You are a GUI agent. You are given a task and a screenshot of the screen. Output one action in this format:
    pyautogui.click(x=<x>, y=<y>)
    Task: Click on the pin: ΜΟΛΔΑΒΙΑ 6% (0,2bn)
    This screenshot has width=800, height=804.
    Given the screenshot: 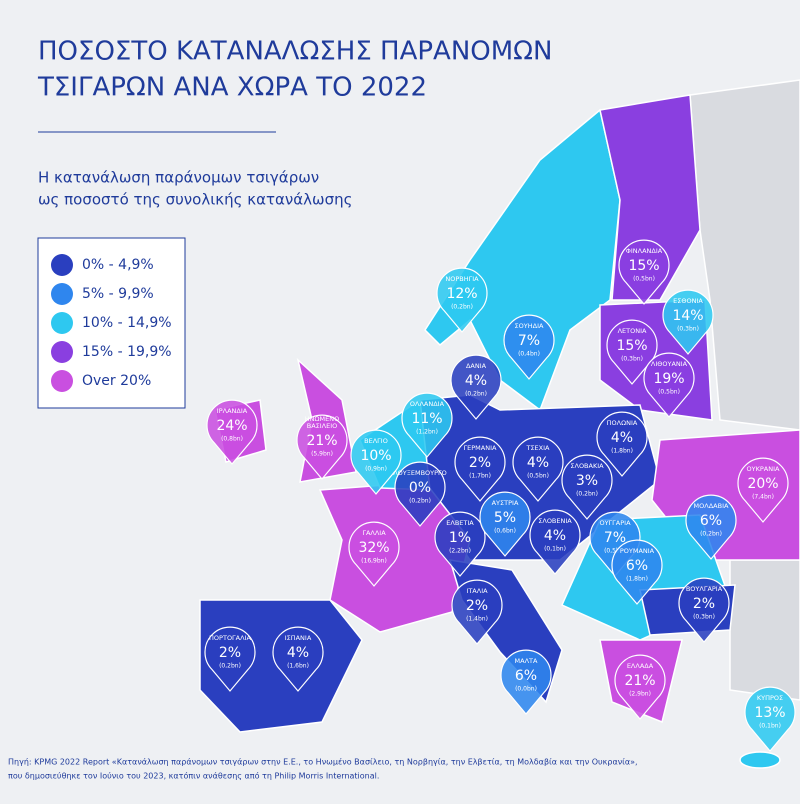 What is the action you would take?
    pyautogui.click(x=711, y=527)
    